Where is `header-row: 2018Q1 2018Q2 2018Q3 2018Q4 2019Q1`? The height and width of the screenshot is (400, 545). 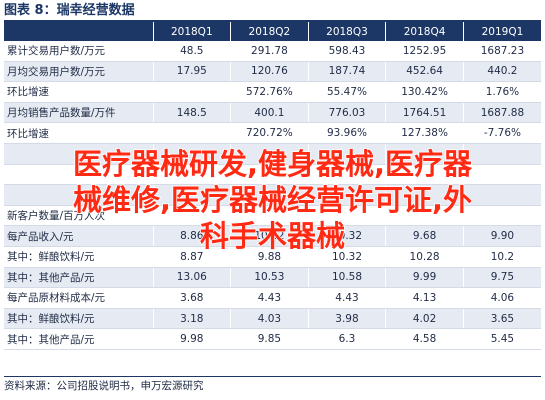 header-row: 2018Q1 2018Q2 2018Q3 2018Q4 2019Q1 is located at coordinates (272, 31).